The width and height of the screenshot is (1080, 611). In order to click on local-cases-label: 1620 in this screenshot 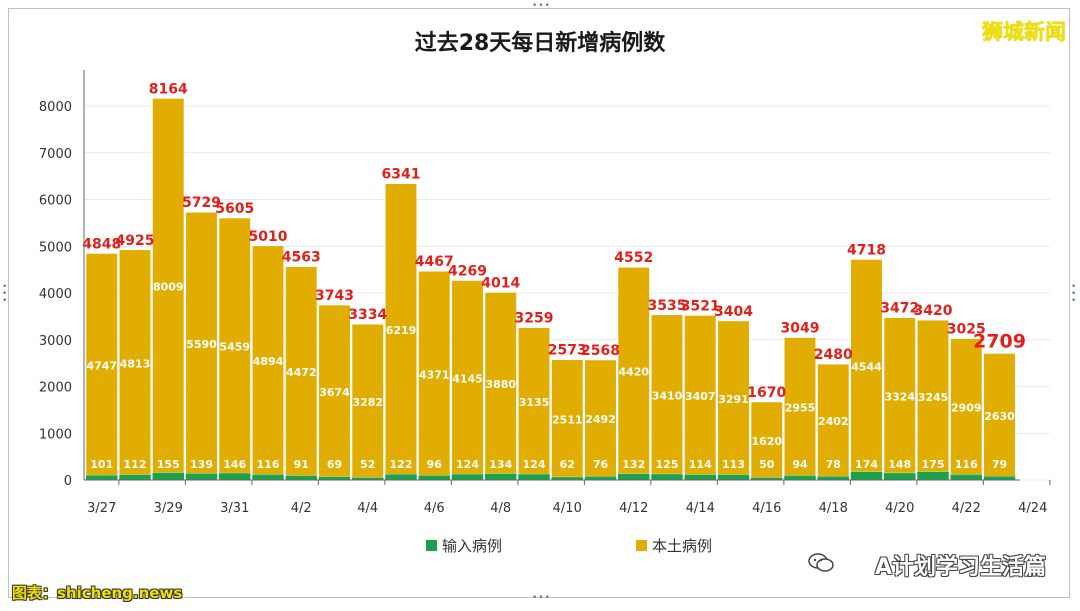, I will do `click(766, 441)`.